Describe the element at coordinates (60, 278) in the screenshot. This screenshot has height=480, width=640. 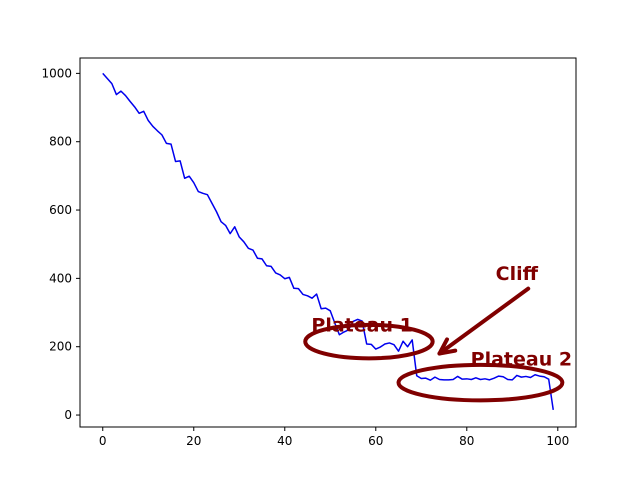
I see `y-tick-label: 400` at that location.